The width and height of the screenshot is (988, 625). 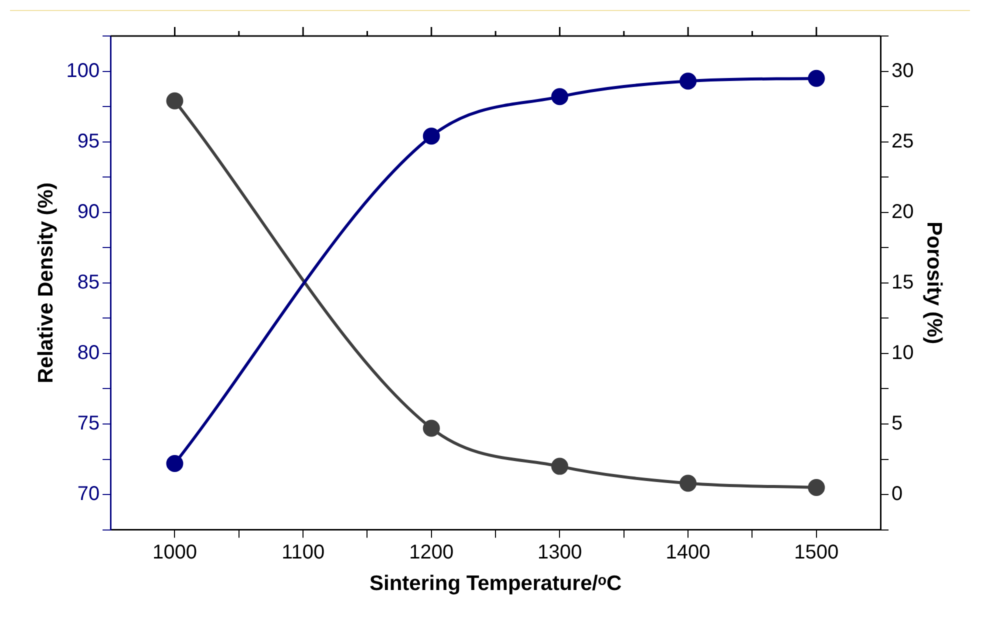 I want to click on y-tick-label: 85, so click(x=88, y=282).